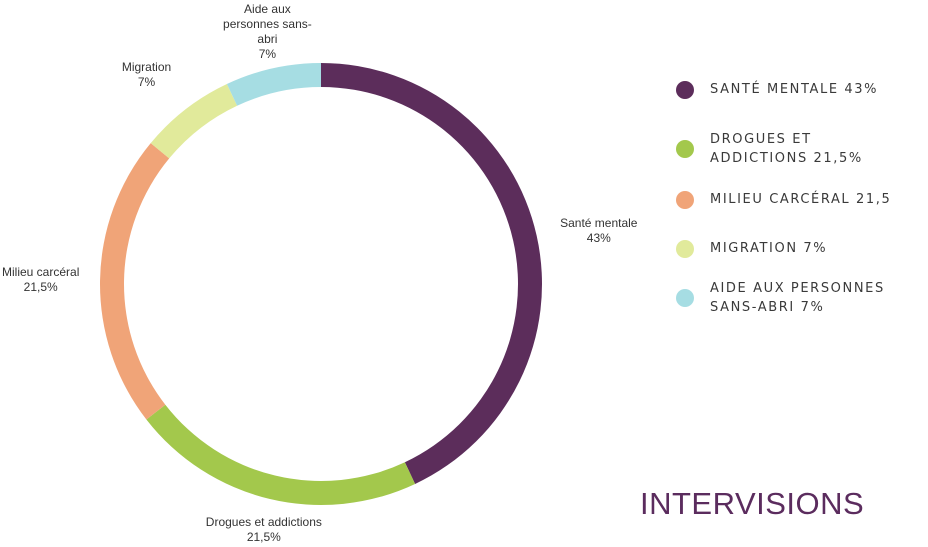  I want to click on slice-label-line: 43%, so click(598, 237).